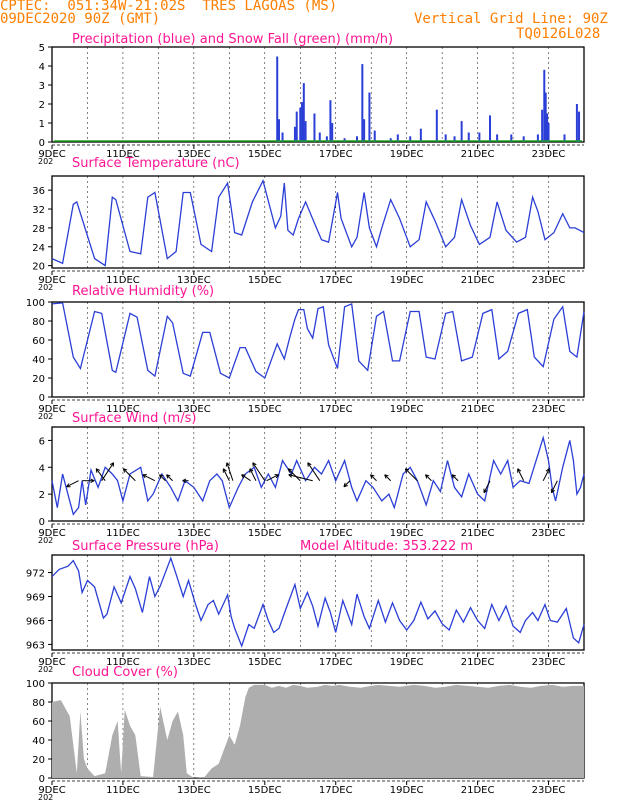 The width and height of the screenshot is (618, 800). Describe the element at coordinates (318, 222) in the screenshot. I see `temperature-frame` at that location.